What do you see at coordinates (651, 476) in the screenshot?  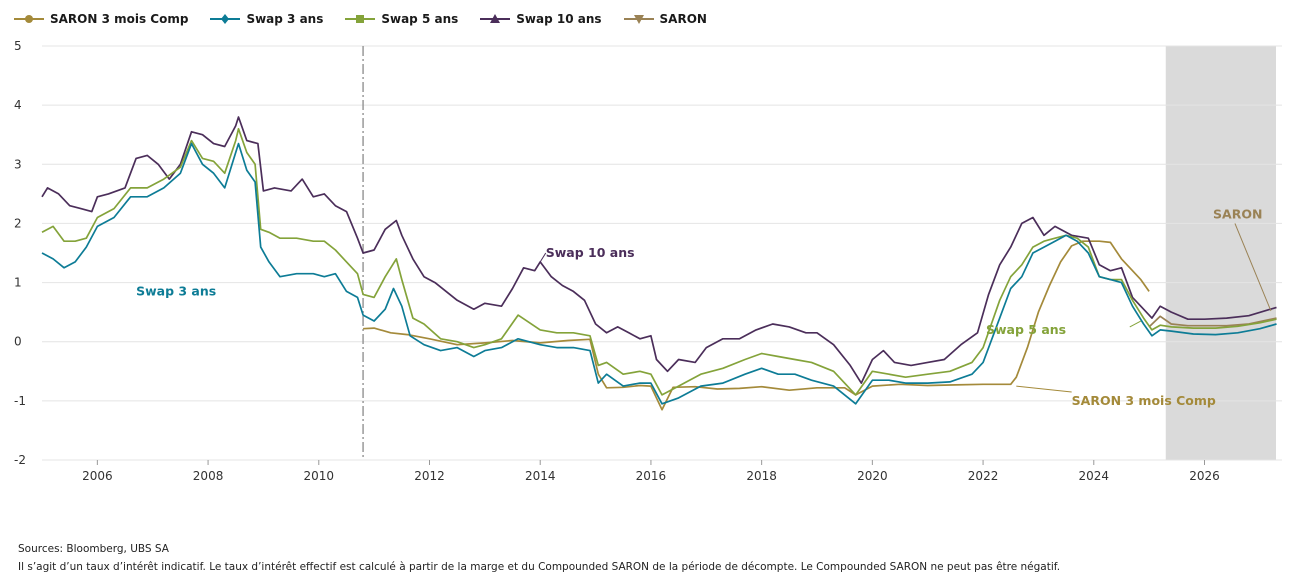 I see `x-tick-label: 2016` at bounding box center [651, 476].